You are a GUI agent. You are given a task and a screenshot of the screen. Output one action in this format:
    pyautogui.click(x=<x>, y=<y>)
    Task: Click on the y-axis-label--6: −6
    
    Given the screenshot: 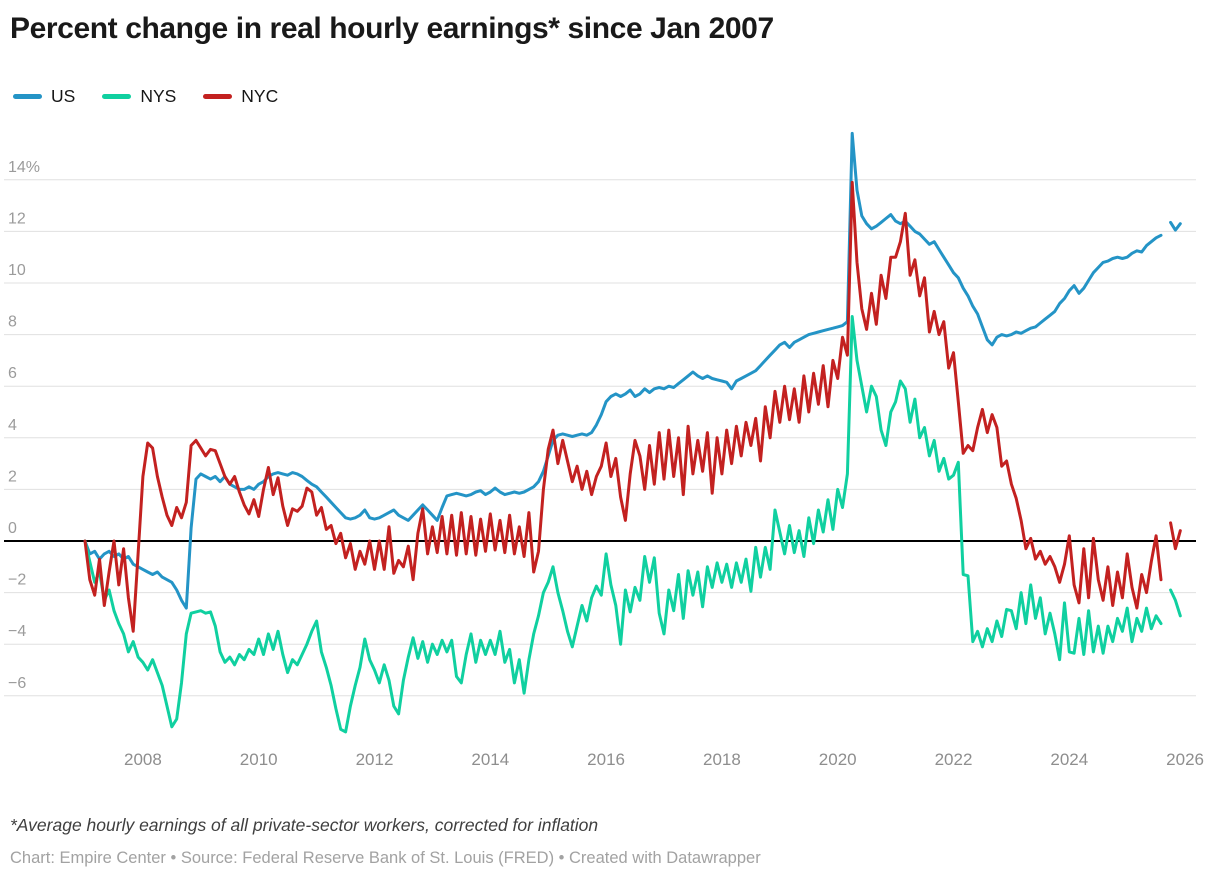 What is the action you would take?
    pyautogui.click(x=17, y=683)
    